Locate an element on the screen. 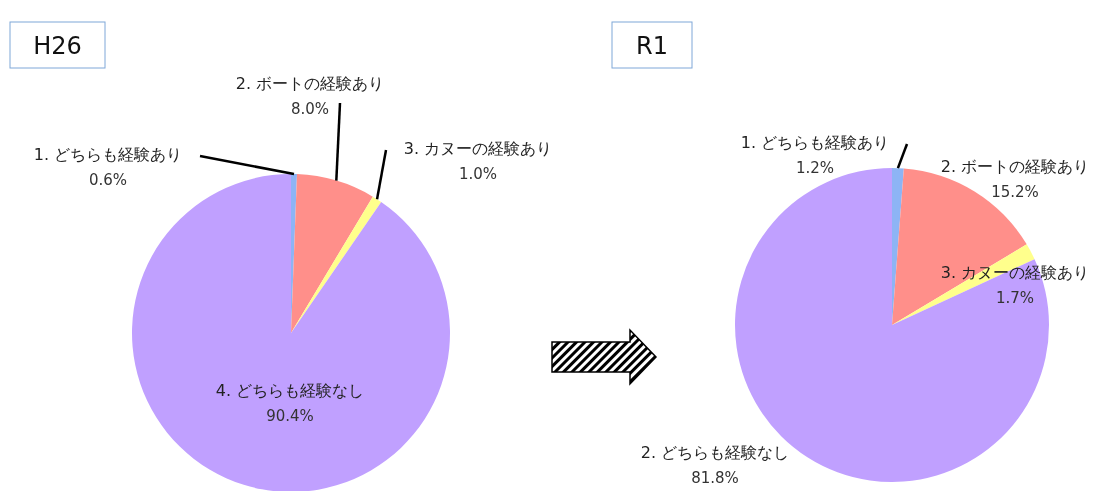 The image size is (1110, 491). data-label: 8.0% is located at coordinates (310, 109).